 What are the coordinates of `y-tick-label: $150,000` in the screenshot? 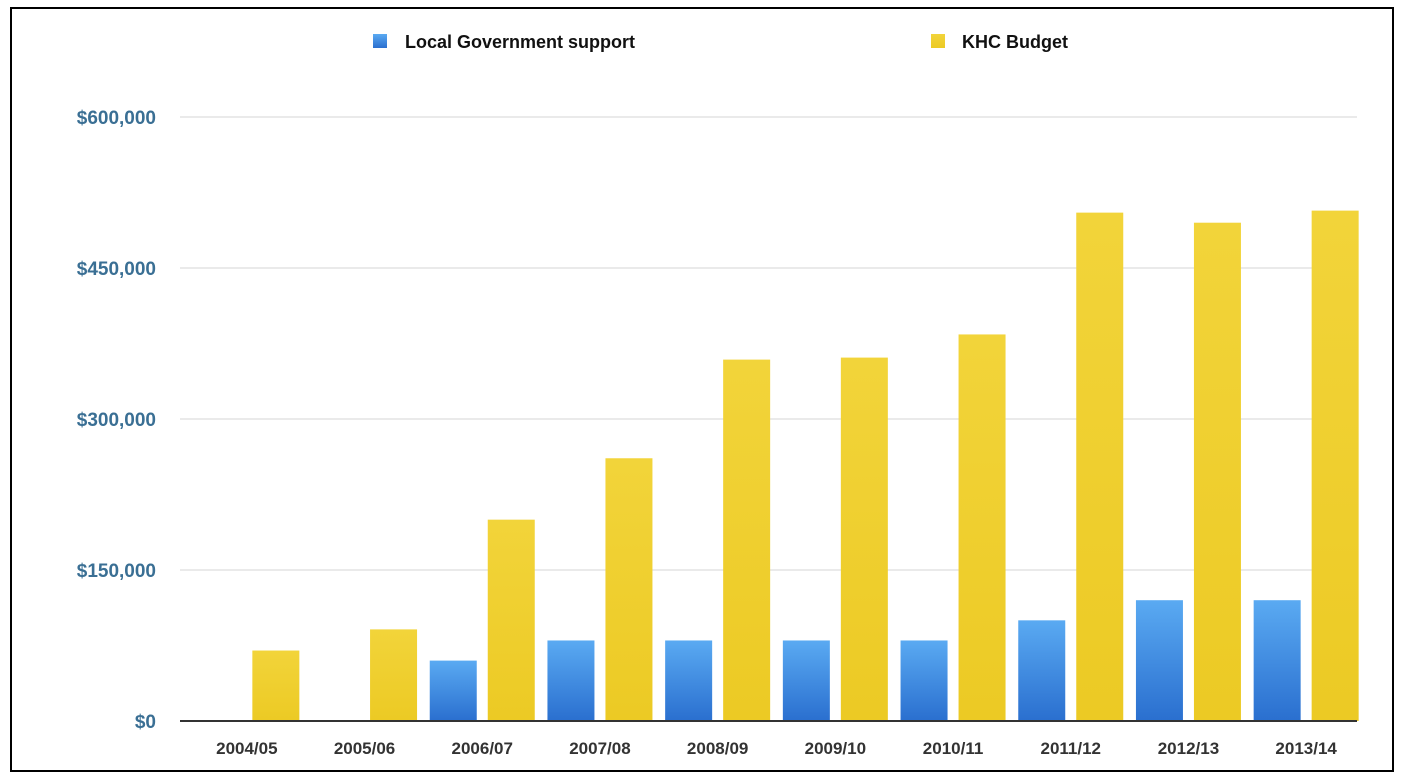 It's located at (116, 571).